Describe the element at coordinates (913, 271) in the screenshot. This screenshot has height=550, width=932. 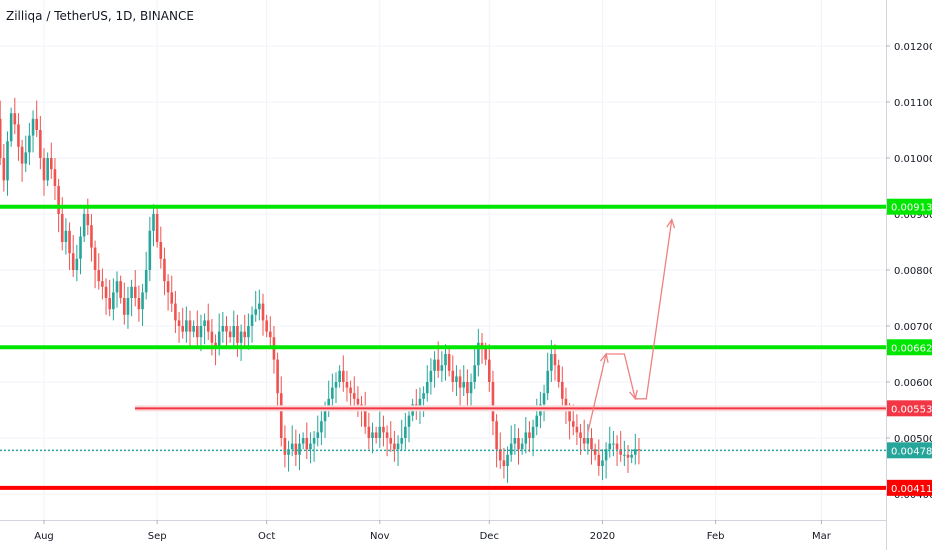
I see `price-tick-label: 0.00800` at that location.